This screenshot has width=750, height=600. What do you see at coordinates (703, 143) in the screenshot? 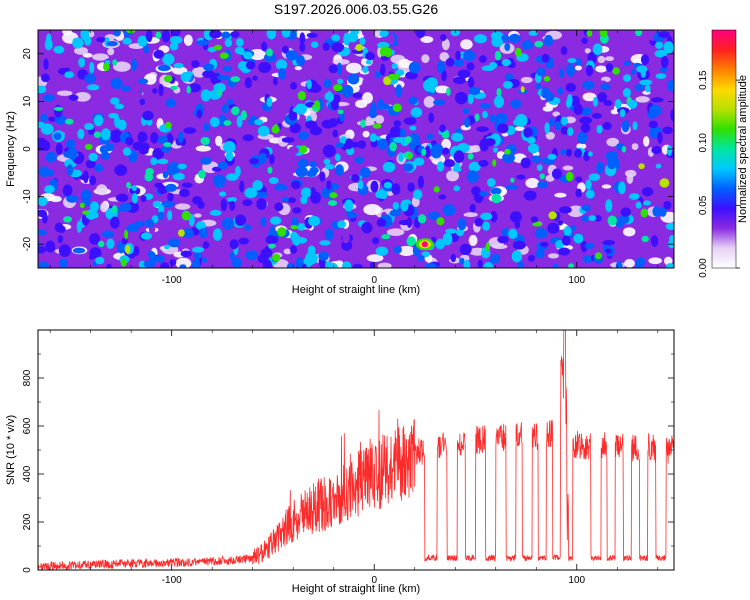
I see `colorbar-tick-label: 0.10` at bounding box center [703, 143].